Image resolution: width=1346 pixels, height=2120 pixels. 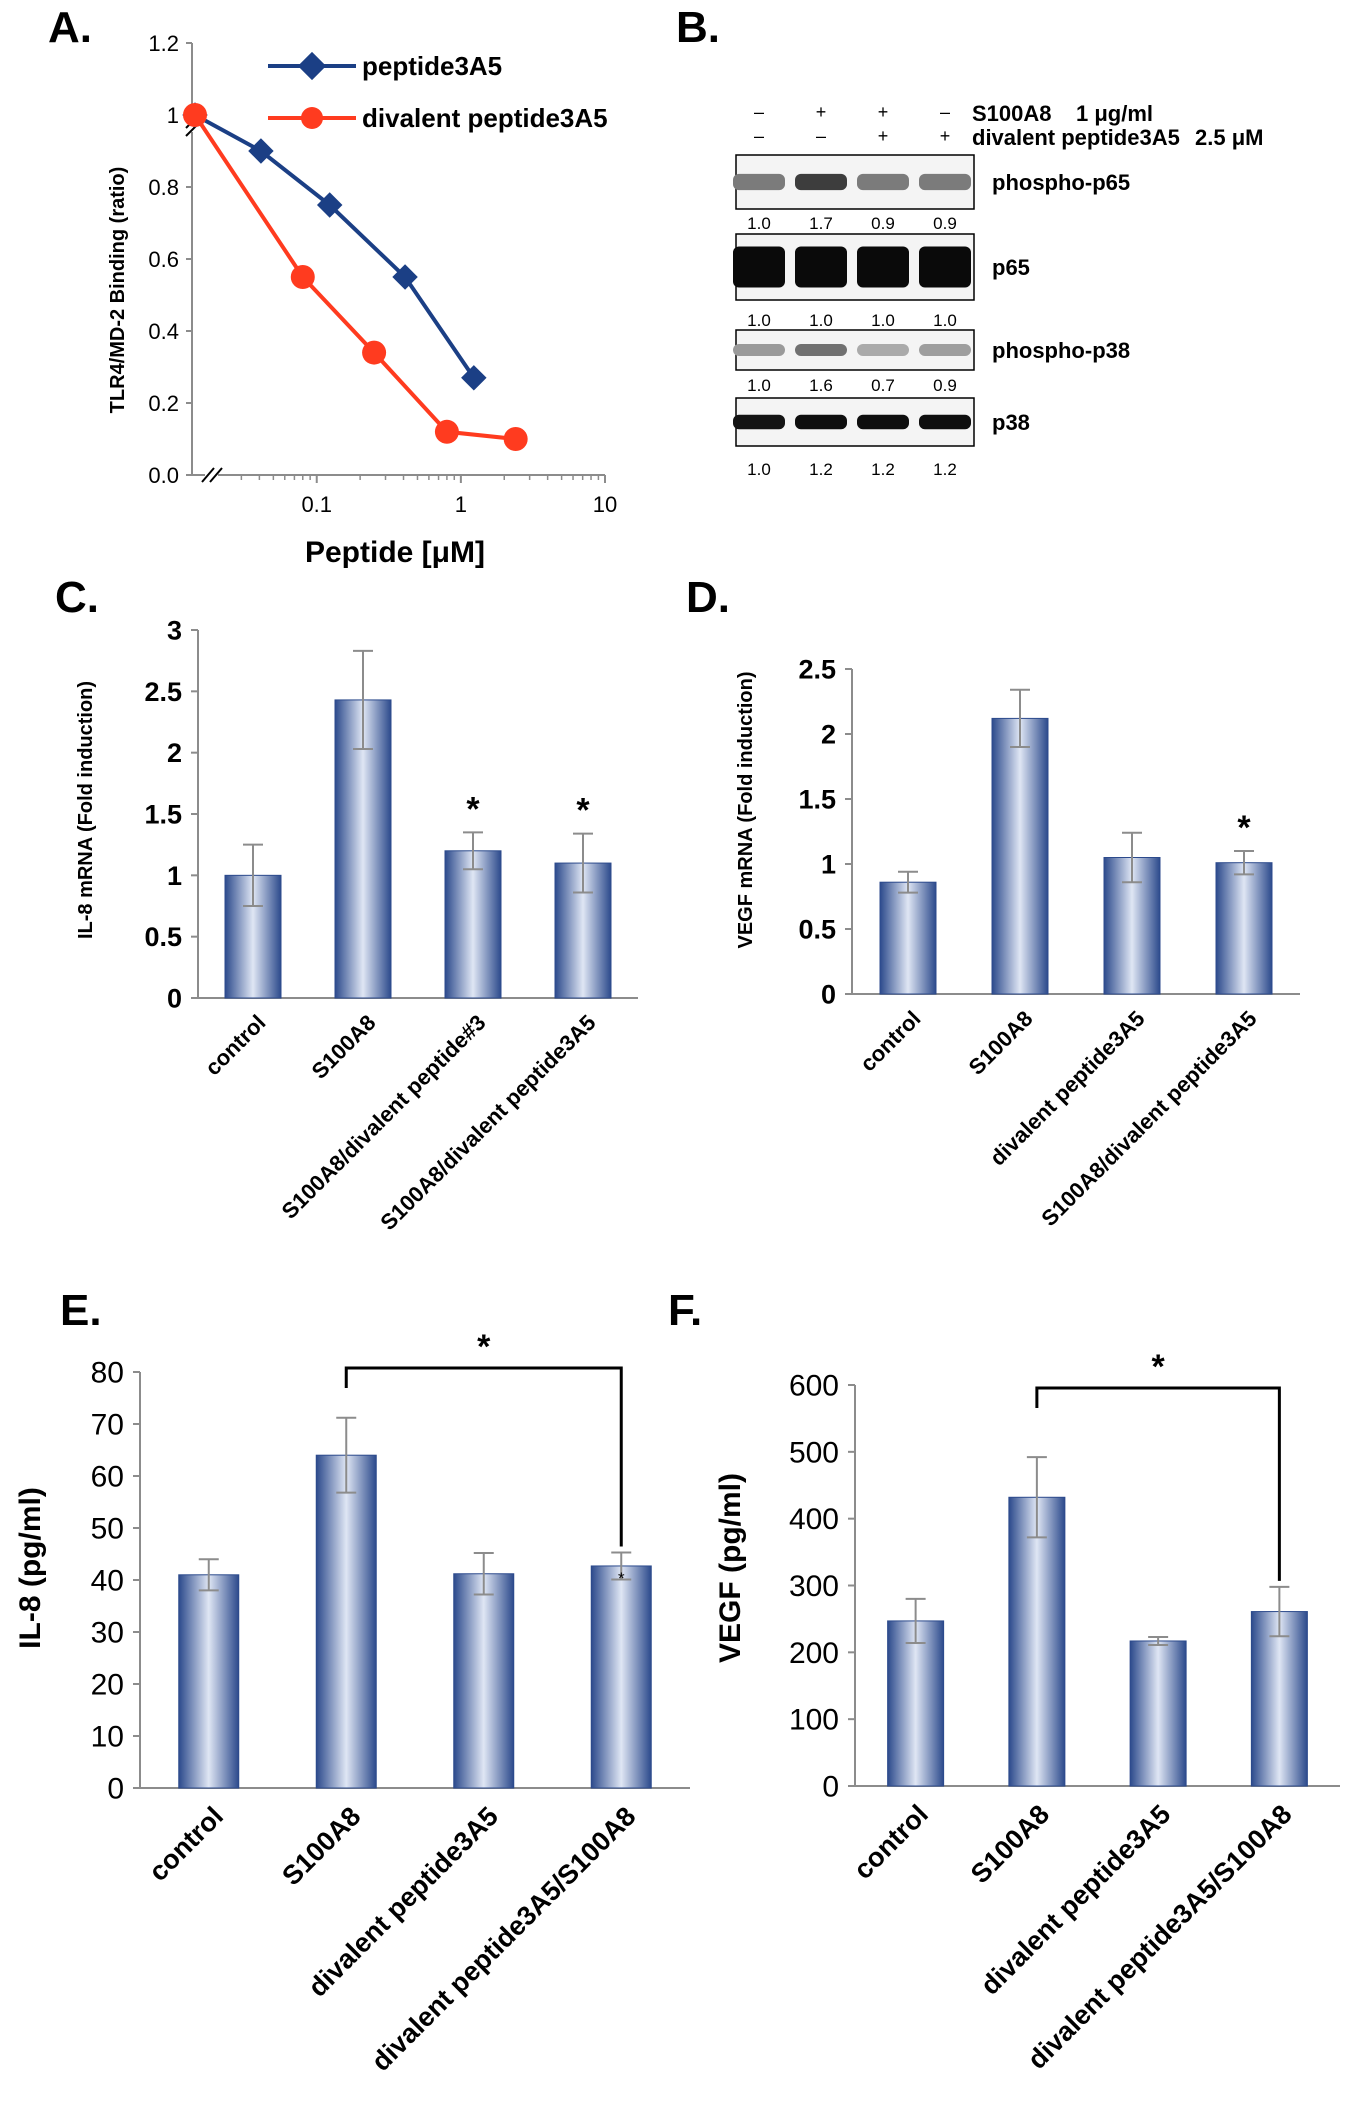 What do you see at coordinates (86, 810) in the screenshot?
I see `panel-c-y-title: IL-8 mRNA (Fold induction)` at bounding box center [86, 810].